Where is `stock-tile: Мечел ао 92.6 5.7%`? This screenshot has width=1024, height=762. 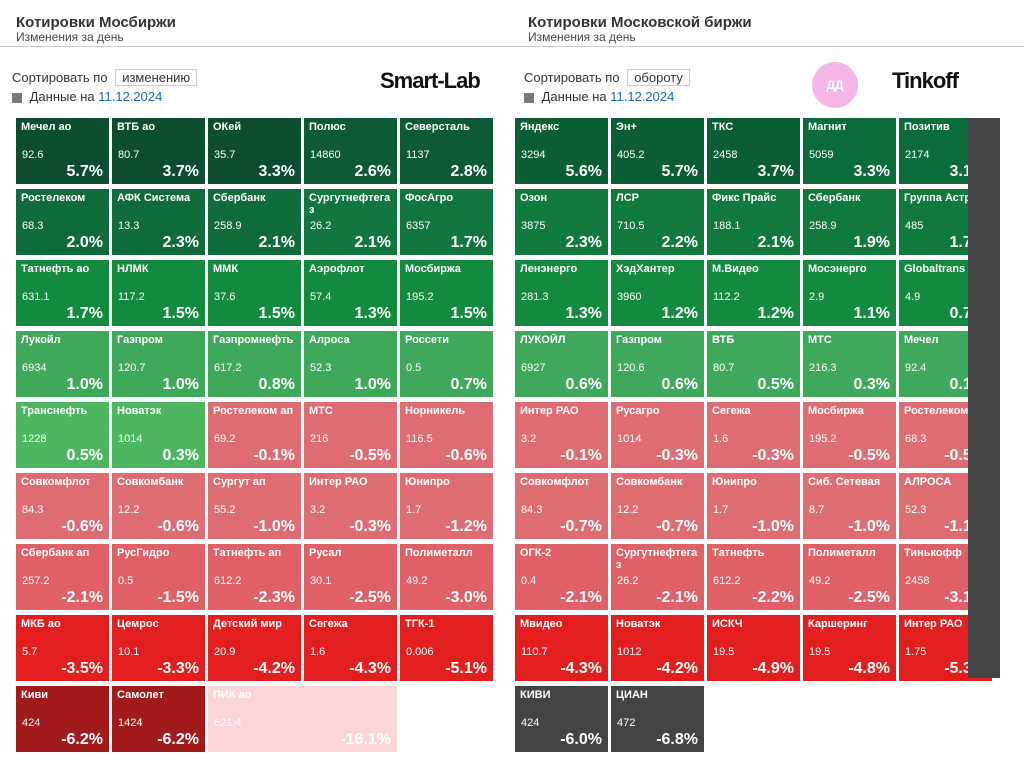 stock-tile: Мечел ао 92.6 5.7% is located at coordinates (62, 151).